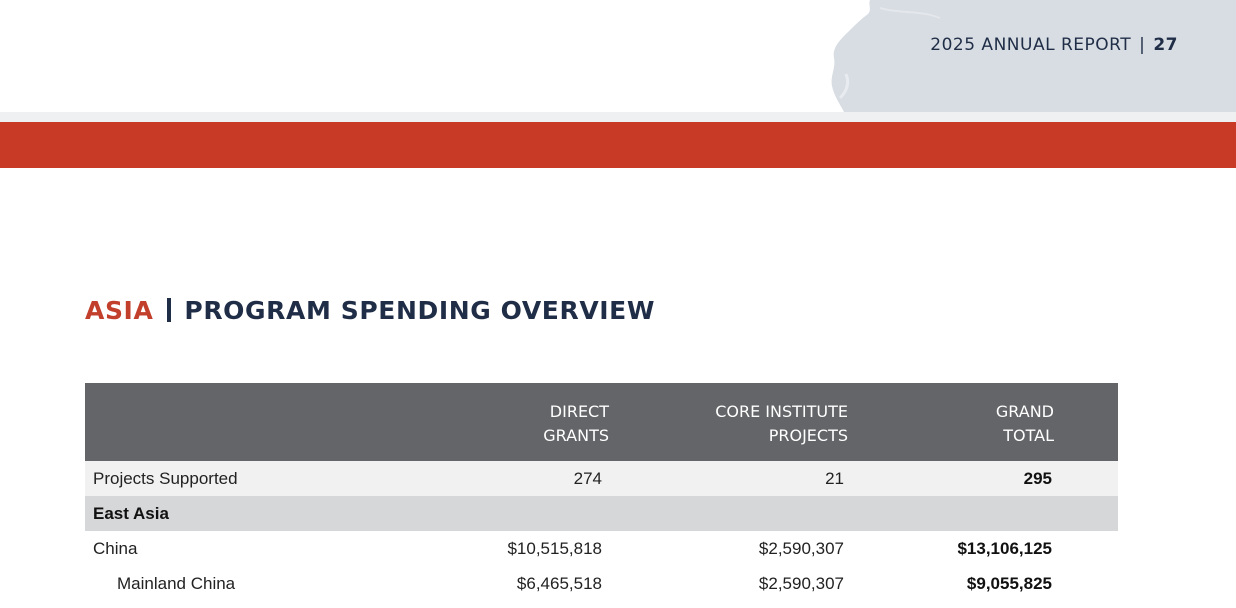 The height and width of the screenshot is (608, 1236). I want to click on cell-direct-grants: 274, so click(587, 478).